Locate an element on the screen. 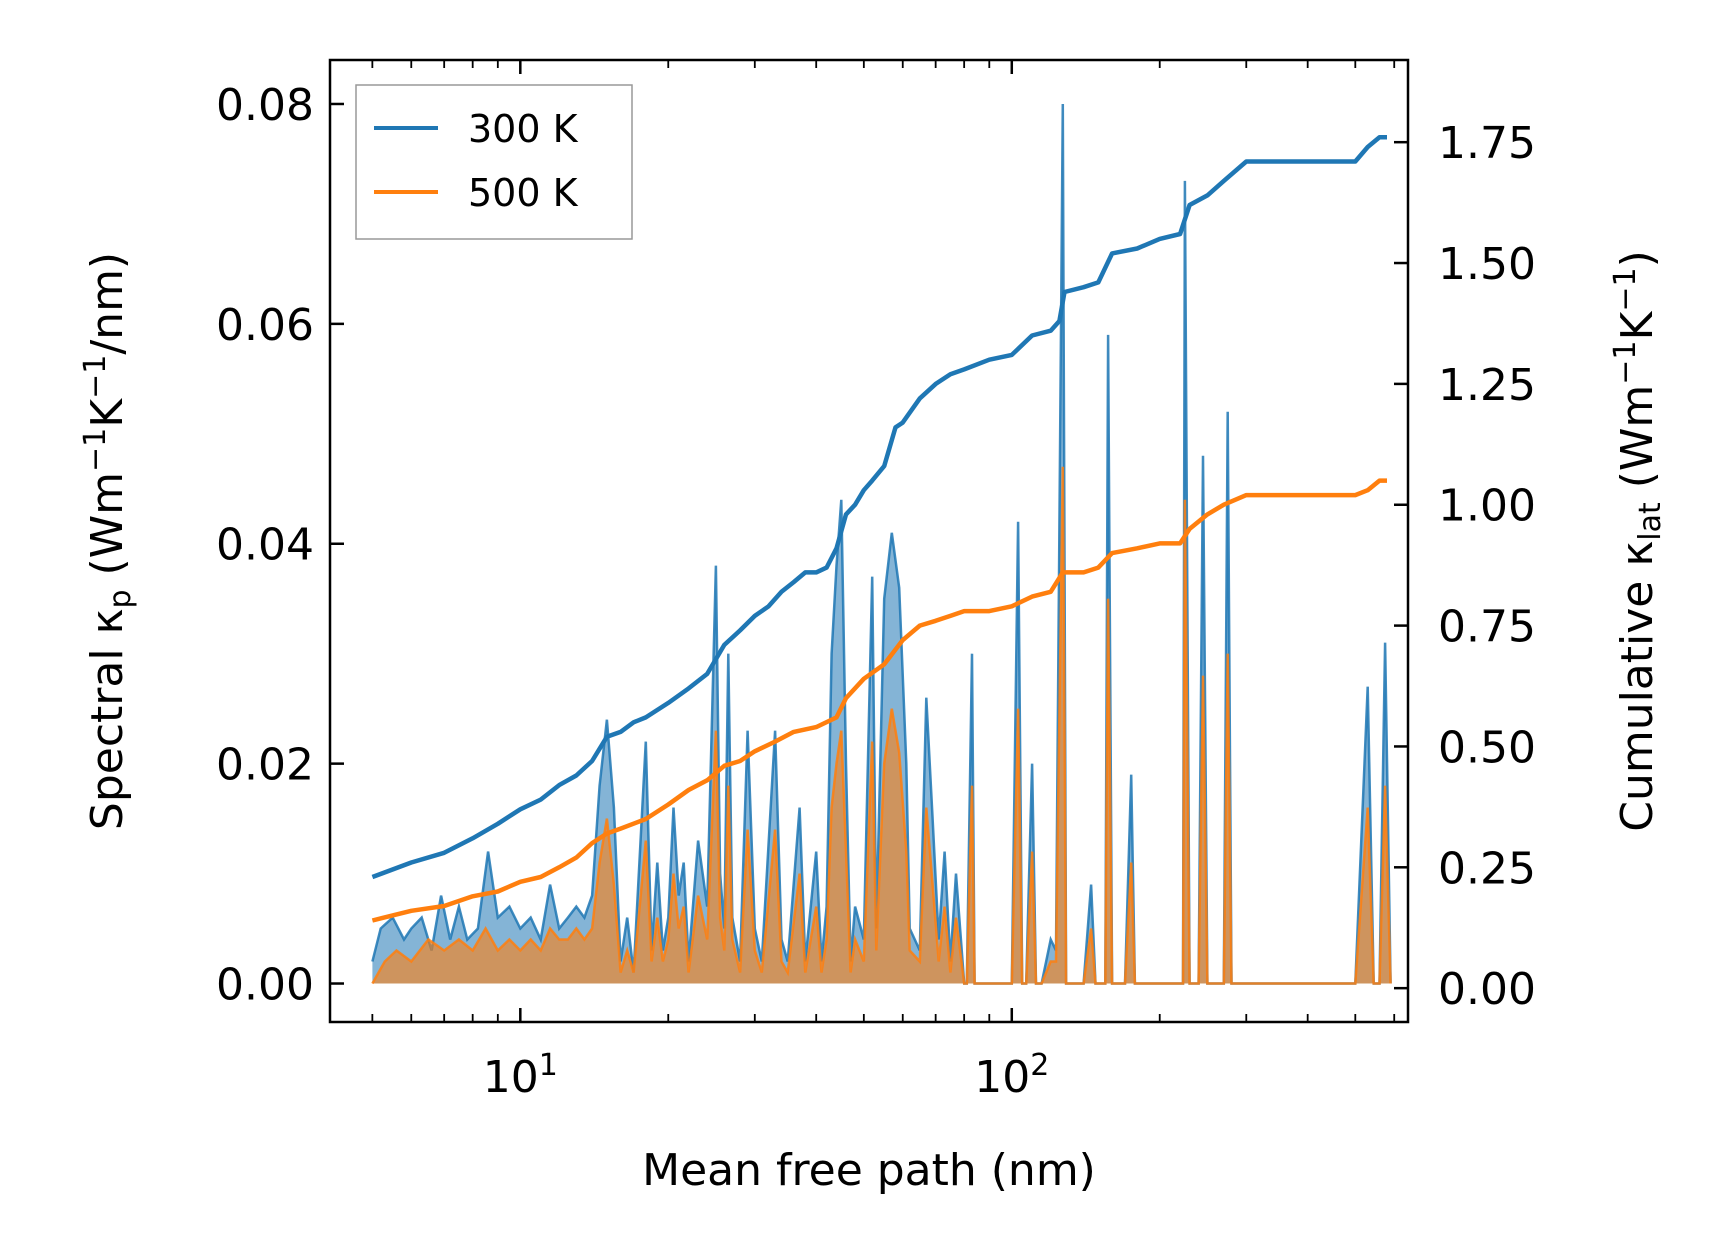 The image size is (1716, 1254). y-left-tick-label: 0.00 is located at coordinates (265, 985).